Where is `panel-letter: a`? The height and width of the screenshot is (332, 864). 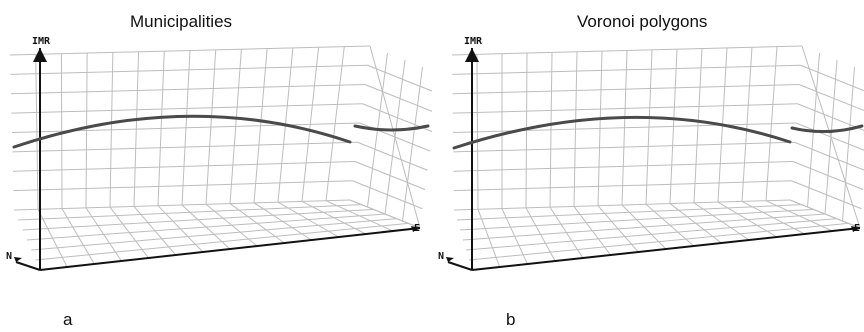 panel-letter: a is located at coordinates (68, 319).